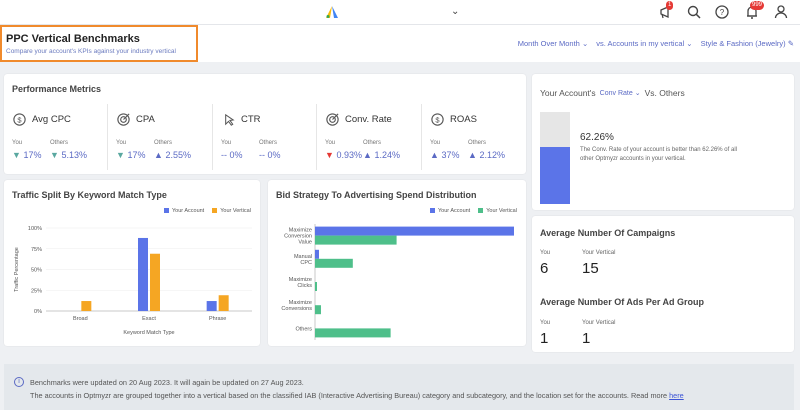 The height and width of the screenshot is (410, 800). Describe the element at coordinates (664, 93) in the screenshot. I see `versus-title-suffix: Vs. Others` at that location.